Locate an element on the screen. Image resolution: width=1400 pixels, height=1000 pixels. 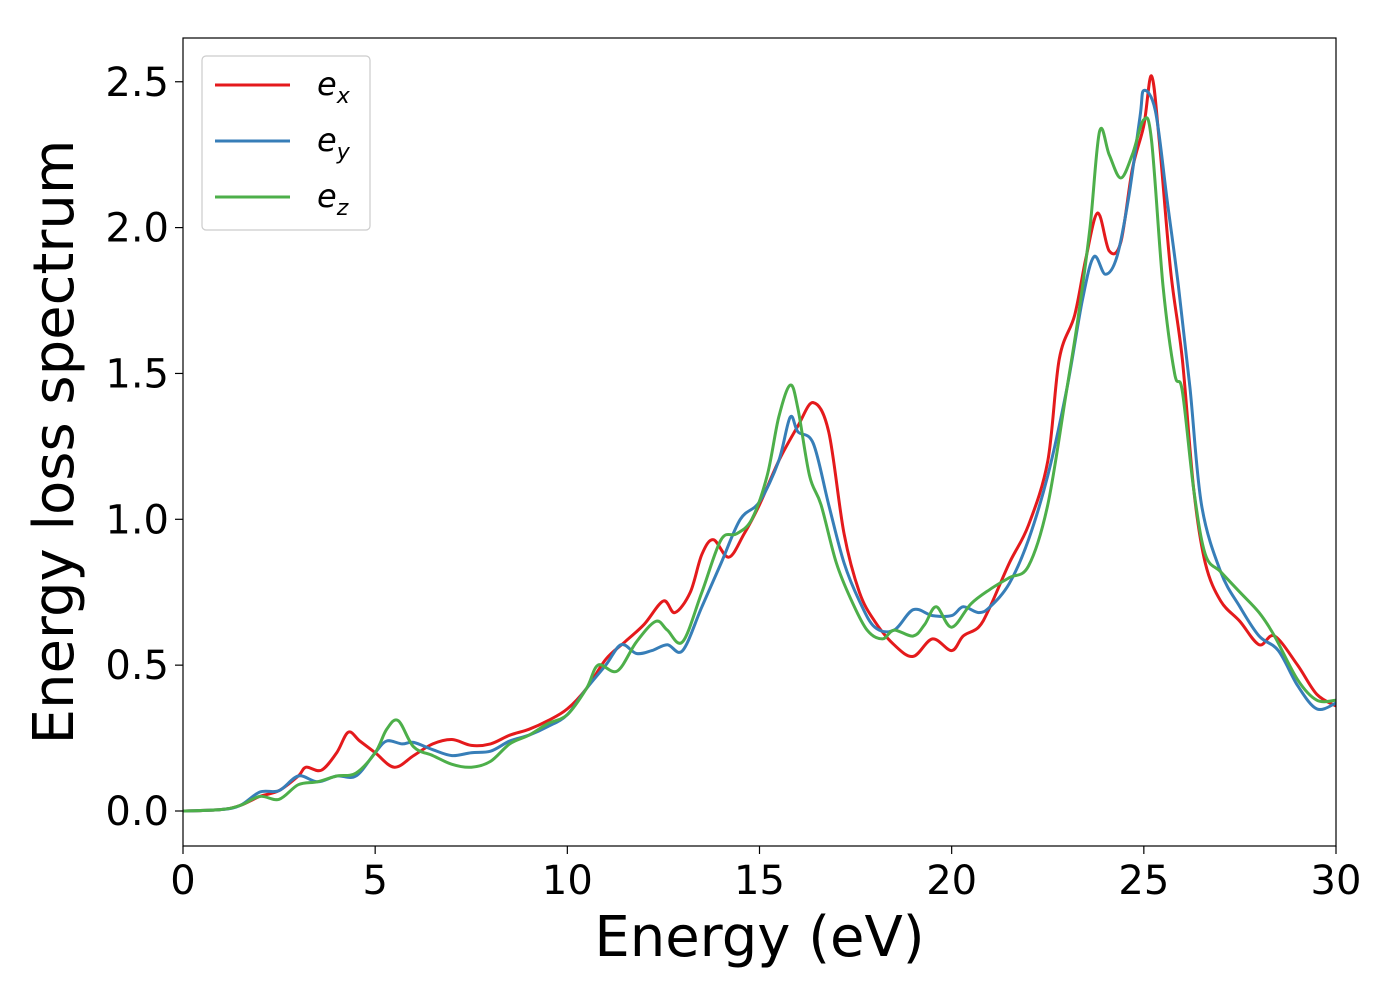
legend-label-e-z: ez is located at coordinates (333, 199).